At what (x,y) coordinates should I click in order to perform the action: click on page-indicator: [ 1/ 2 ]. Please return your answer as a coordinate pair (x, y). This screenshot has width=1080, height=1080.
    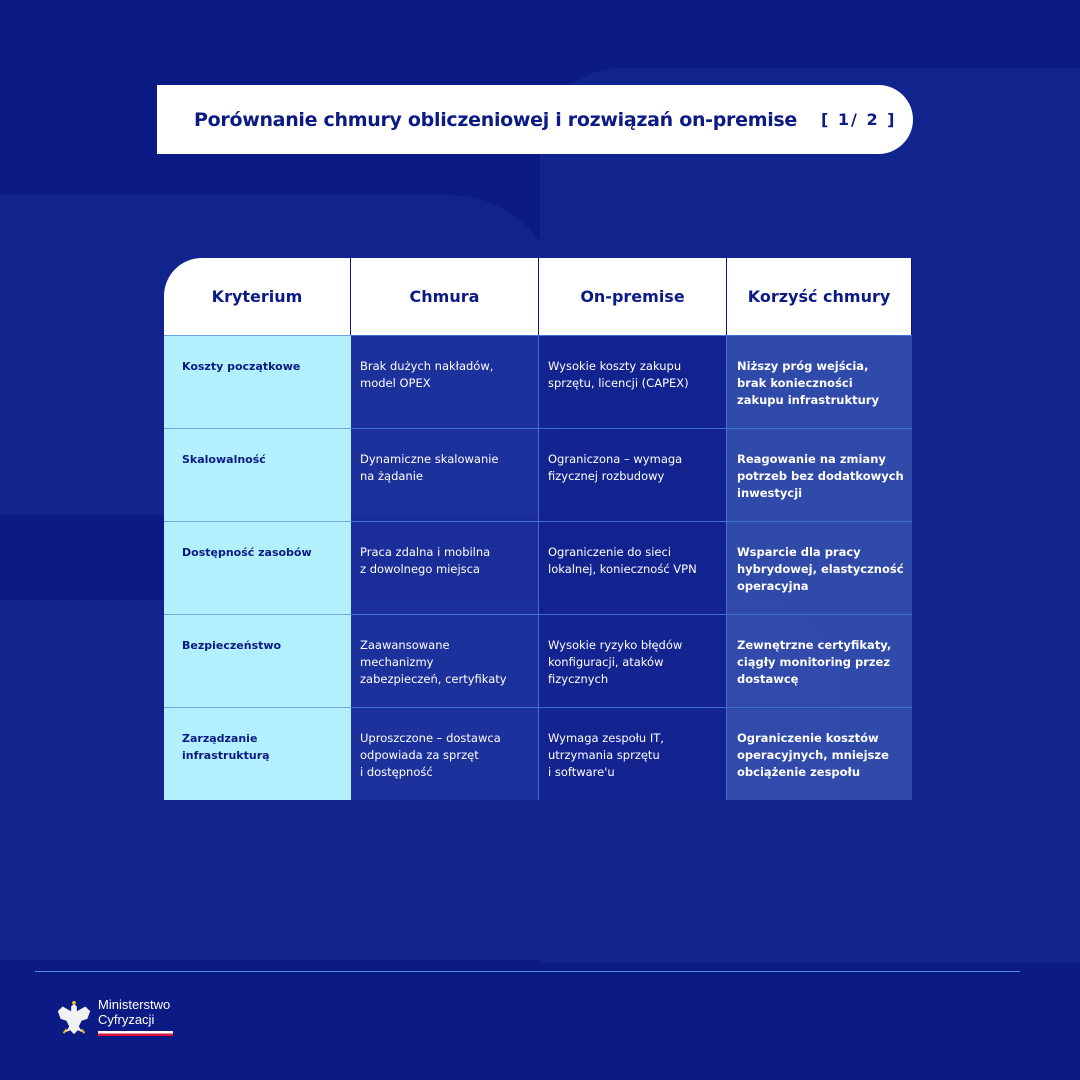
    Looking at the image, I should click on (859, 119).